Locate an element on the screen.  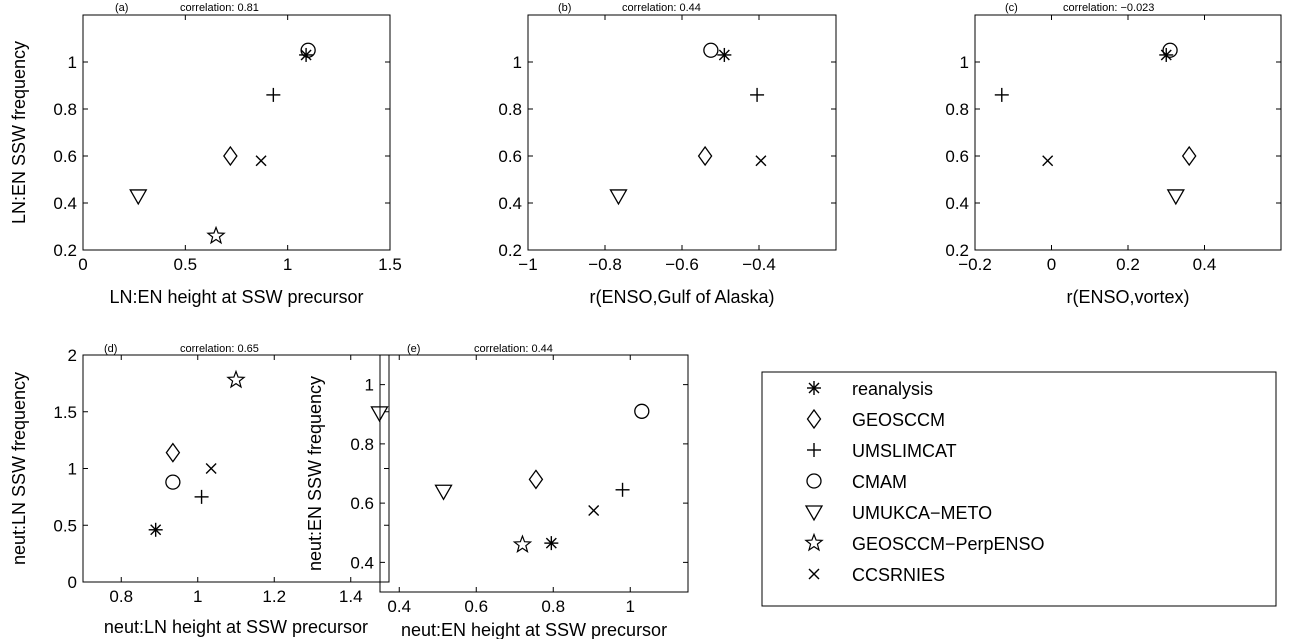
panel-c-correlation: correlation: −0.023 is located at coordinates (1108, 8).